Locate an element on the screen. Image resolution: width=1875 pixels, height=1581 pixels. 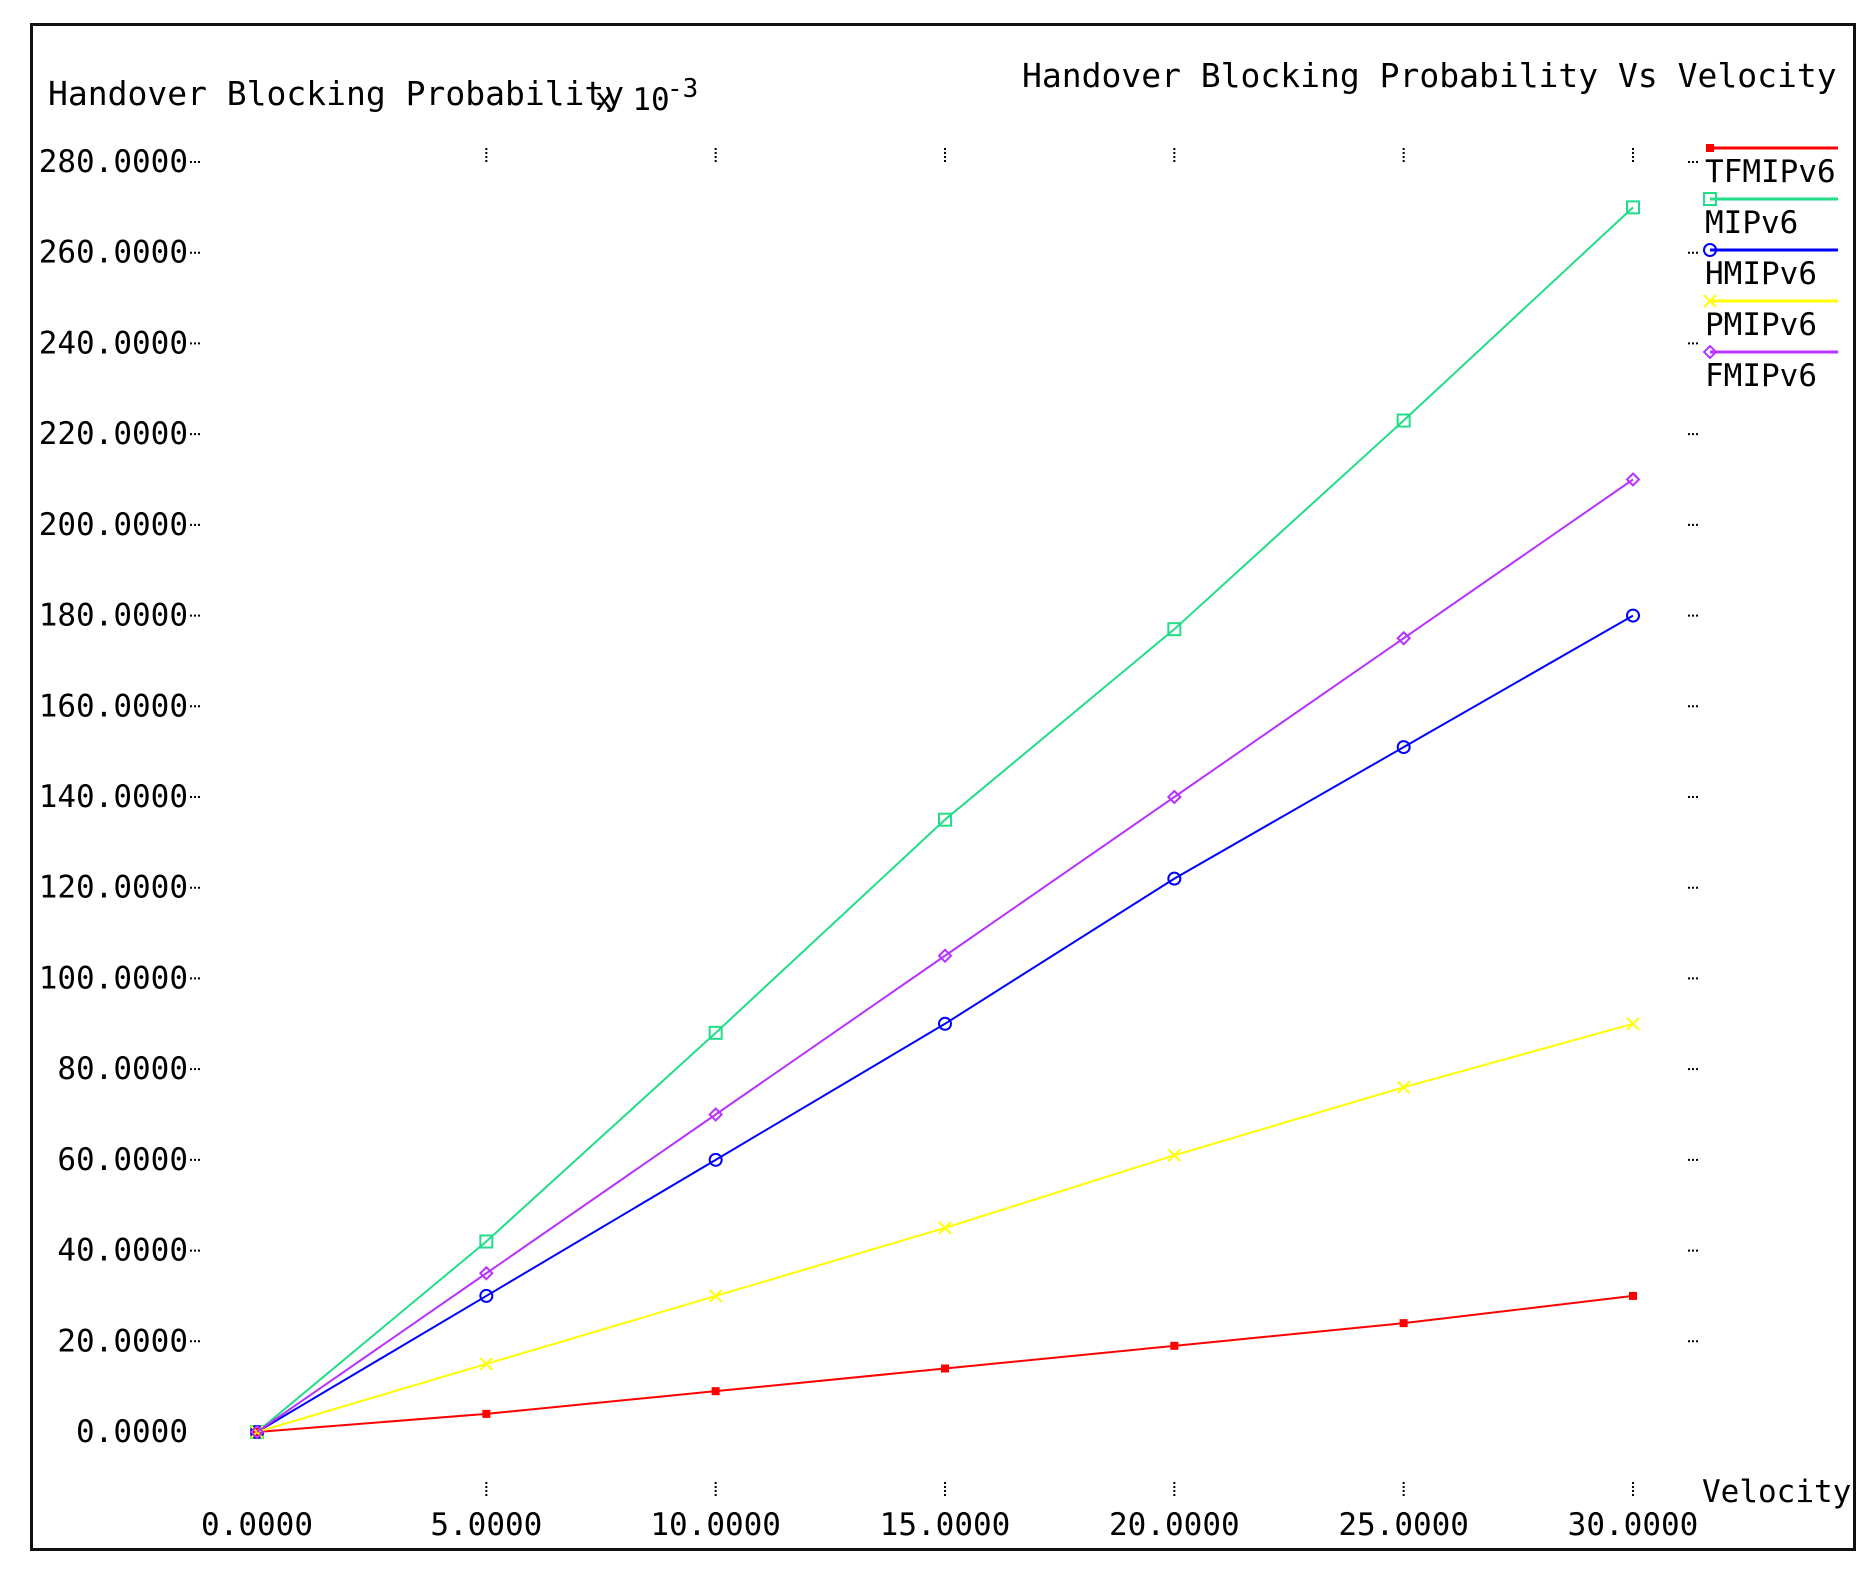
y-tick-label: 40.0000 is located at coordinates (122, 1251).